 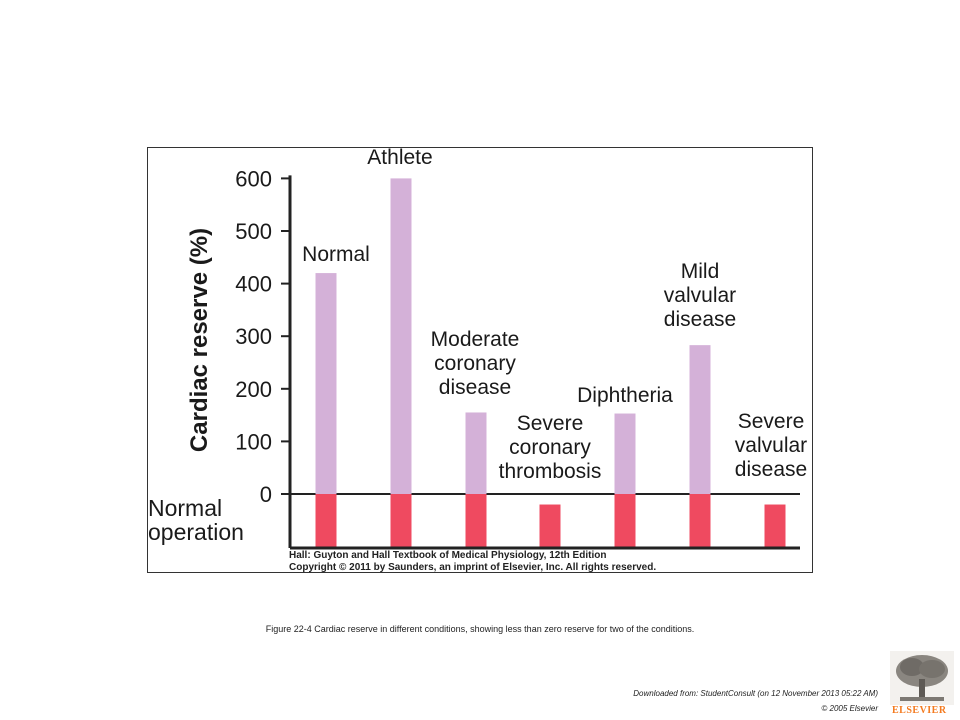 What do you see at coordinates (266, 494) in the screenshot?
I see `y-tick-label-0: 0` at bounding box center [266, 494].